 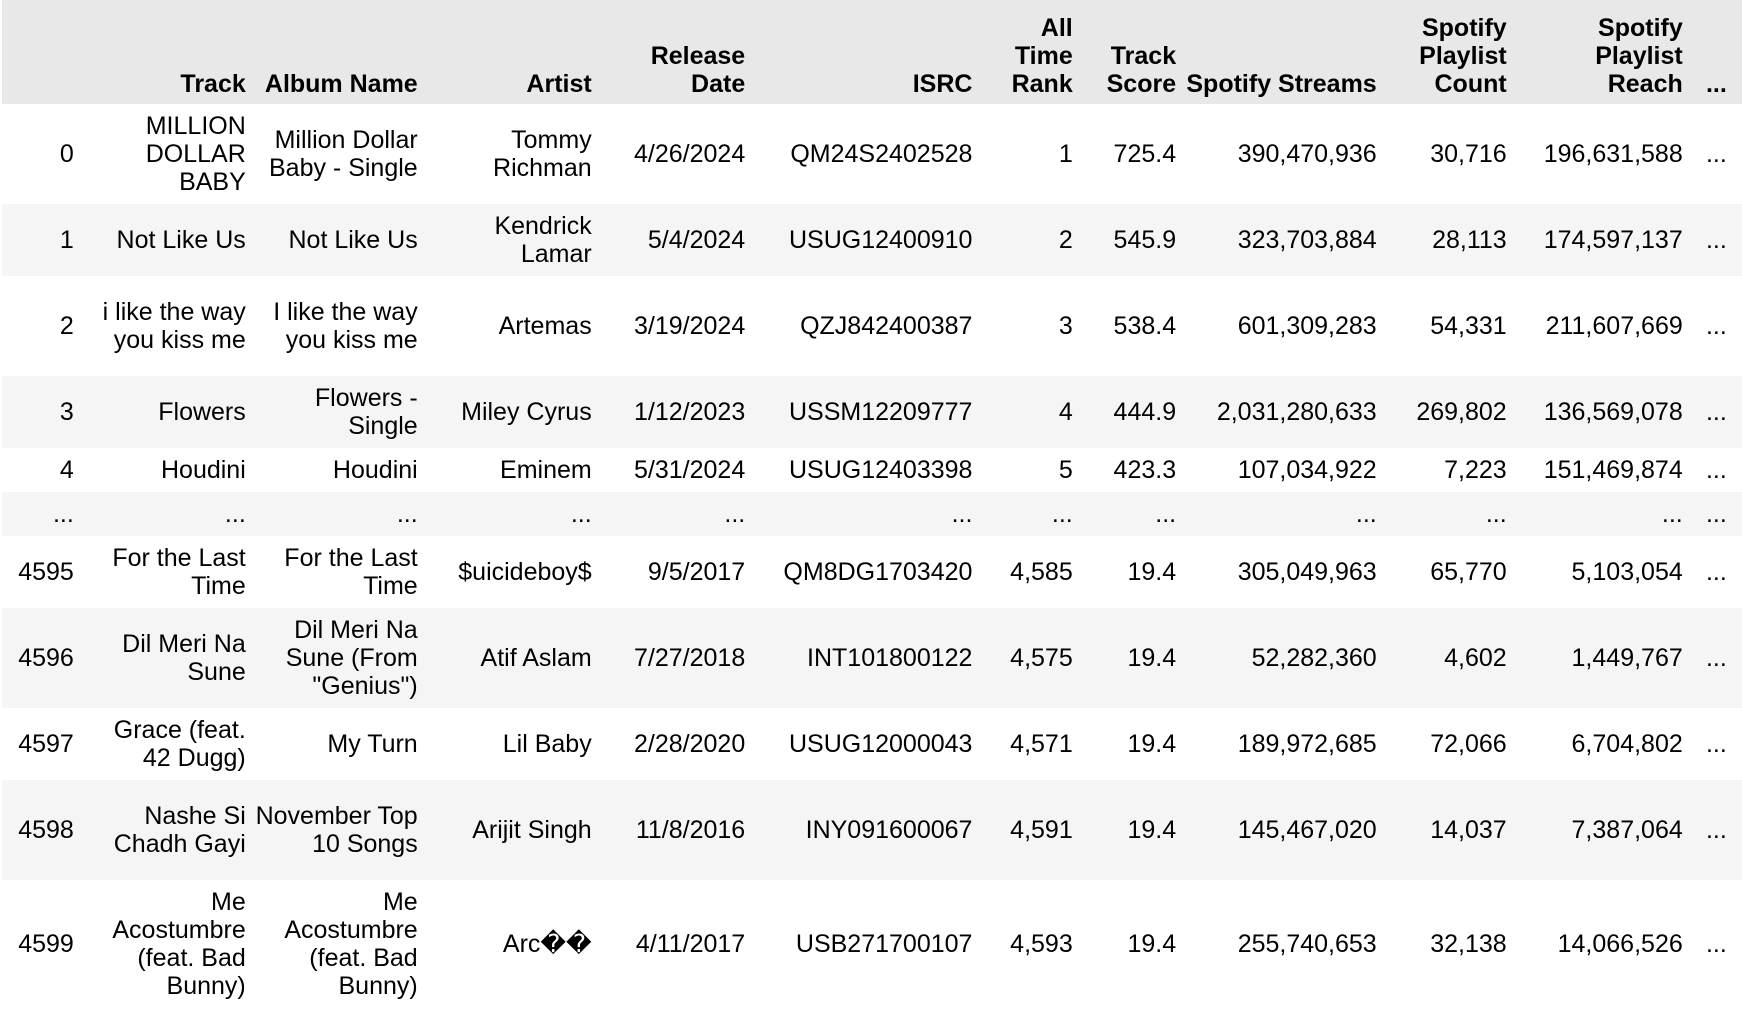 I want to click on cell-all-time-rank: 2, so click(x=1065, y=240).